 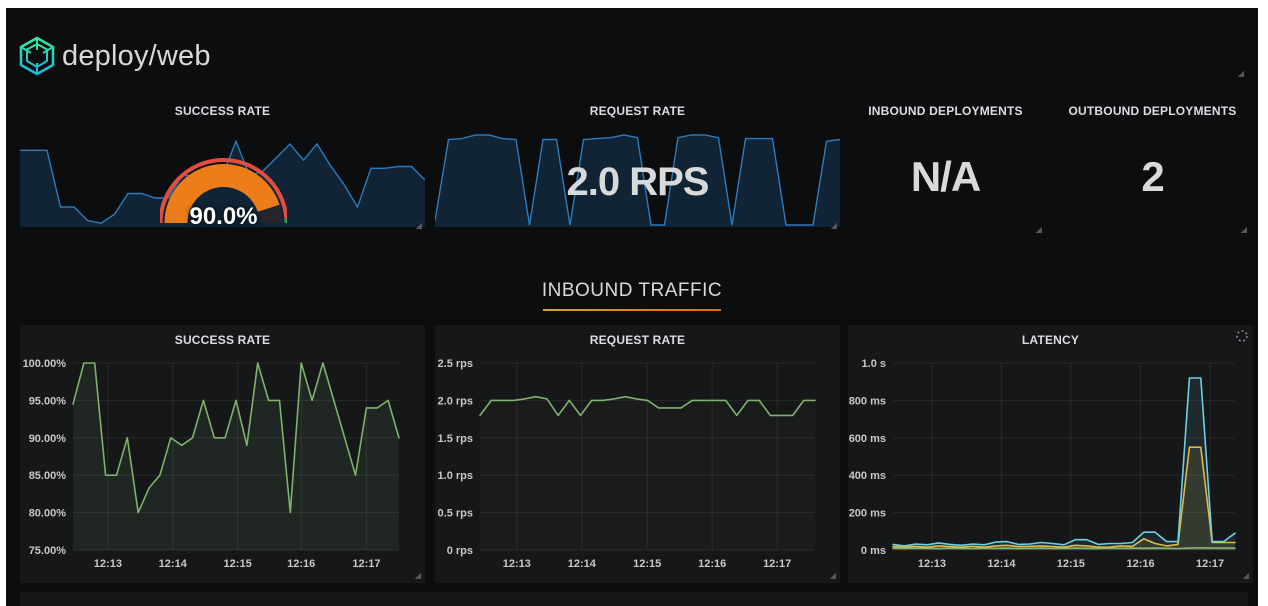 I want to click on dashboard-header: deploy/web, so click(x=114, y=56).